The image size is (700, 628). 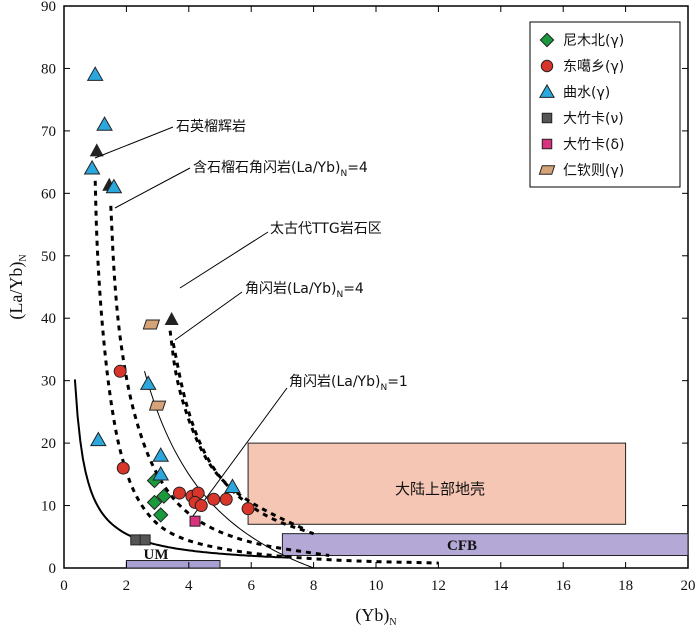 What do you see at coordinates (593, 41) in the screenshot?
I see `legend-label: 尼木北(γ)` at bounding box center [593, 41].